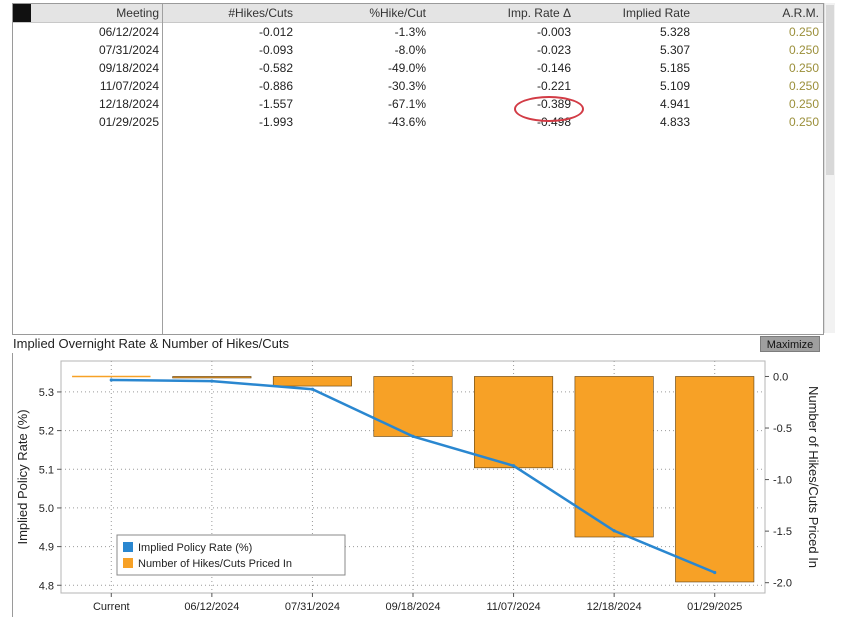 This screenshot has width=848, height=622. Describe the element at coordinates (397, 13) in the screenshot. I see `col-header-pct-hike-cut: %Hike/Cut` at that location.